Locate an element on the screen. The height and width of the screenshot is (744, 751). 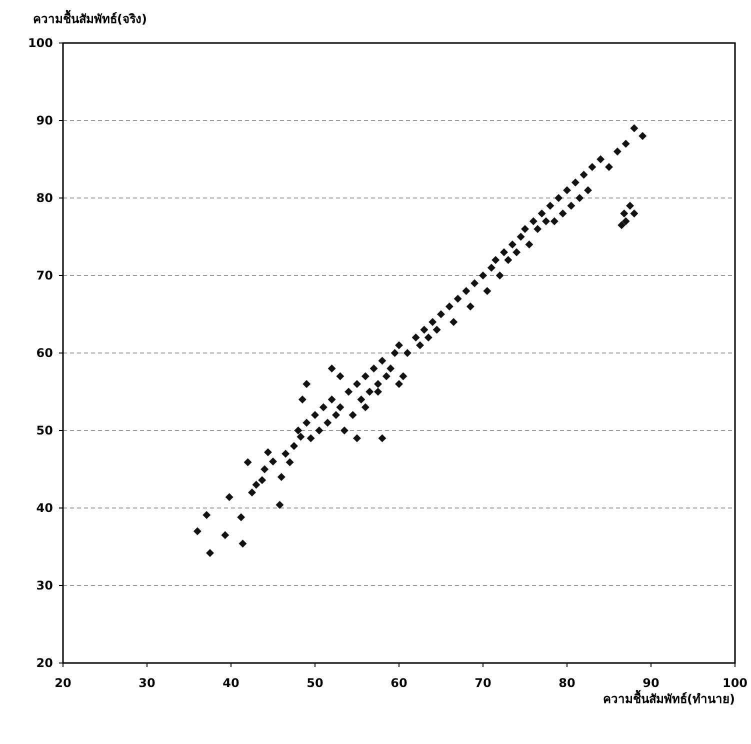
y-tick-label: 30 is located at coordinates (44, 585).